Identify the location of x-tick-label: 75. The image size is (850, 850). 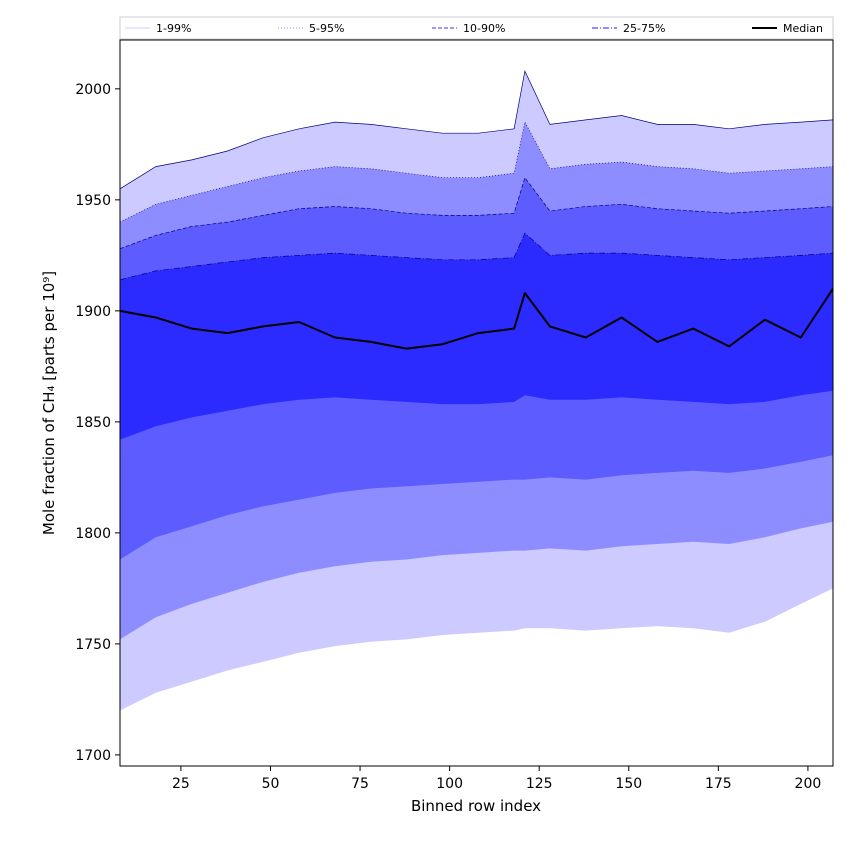
(360, 784).